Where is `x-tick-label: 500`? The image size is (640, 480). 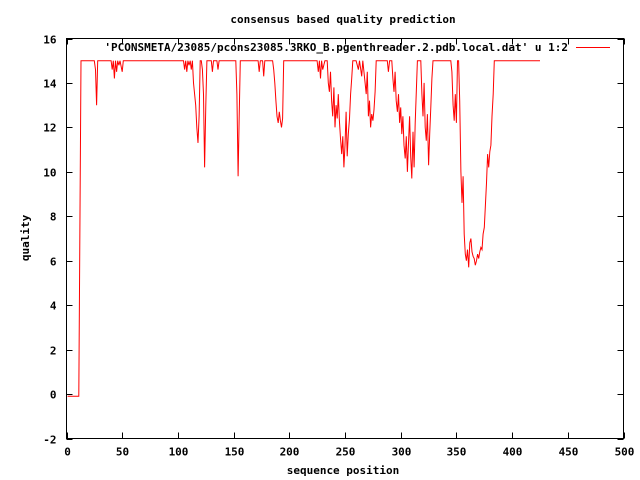
x-tick-label: 500 is located at coordinates (625, 452).